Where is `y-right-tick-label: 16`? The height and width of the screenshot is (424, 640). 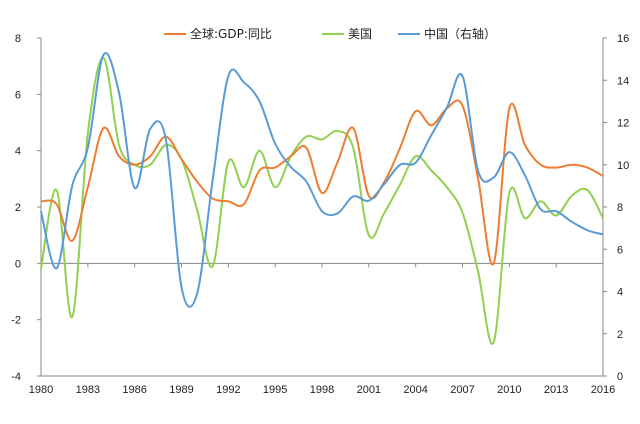
y-right-tick-label: 16 is located at coordinates (623, 39).